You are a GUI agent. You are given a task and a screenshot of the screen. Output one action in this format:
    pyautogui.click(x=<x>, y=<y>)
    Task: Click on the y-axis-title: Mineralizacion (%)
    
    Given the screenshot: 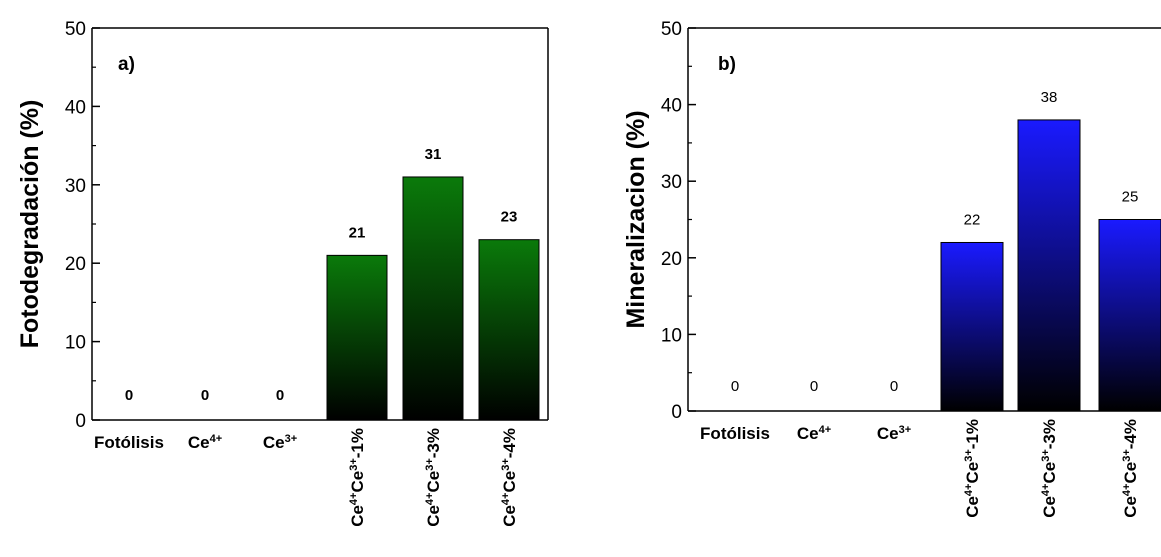 What is the action you would take?
    pyautogui.click(x=636, y=219)
    